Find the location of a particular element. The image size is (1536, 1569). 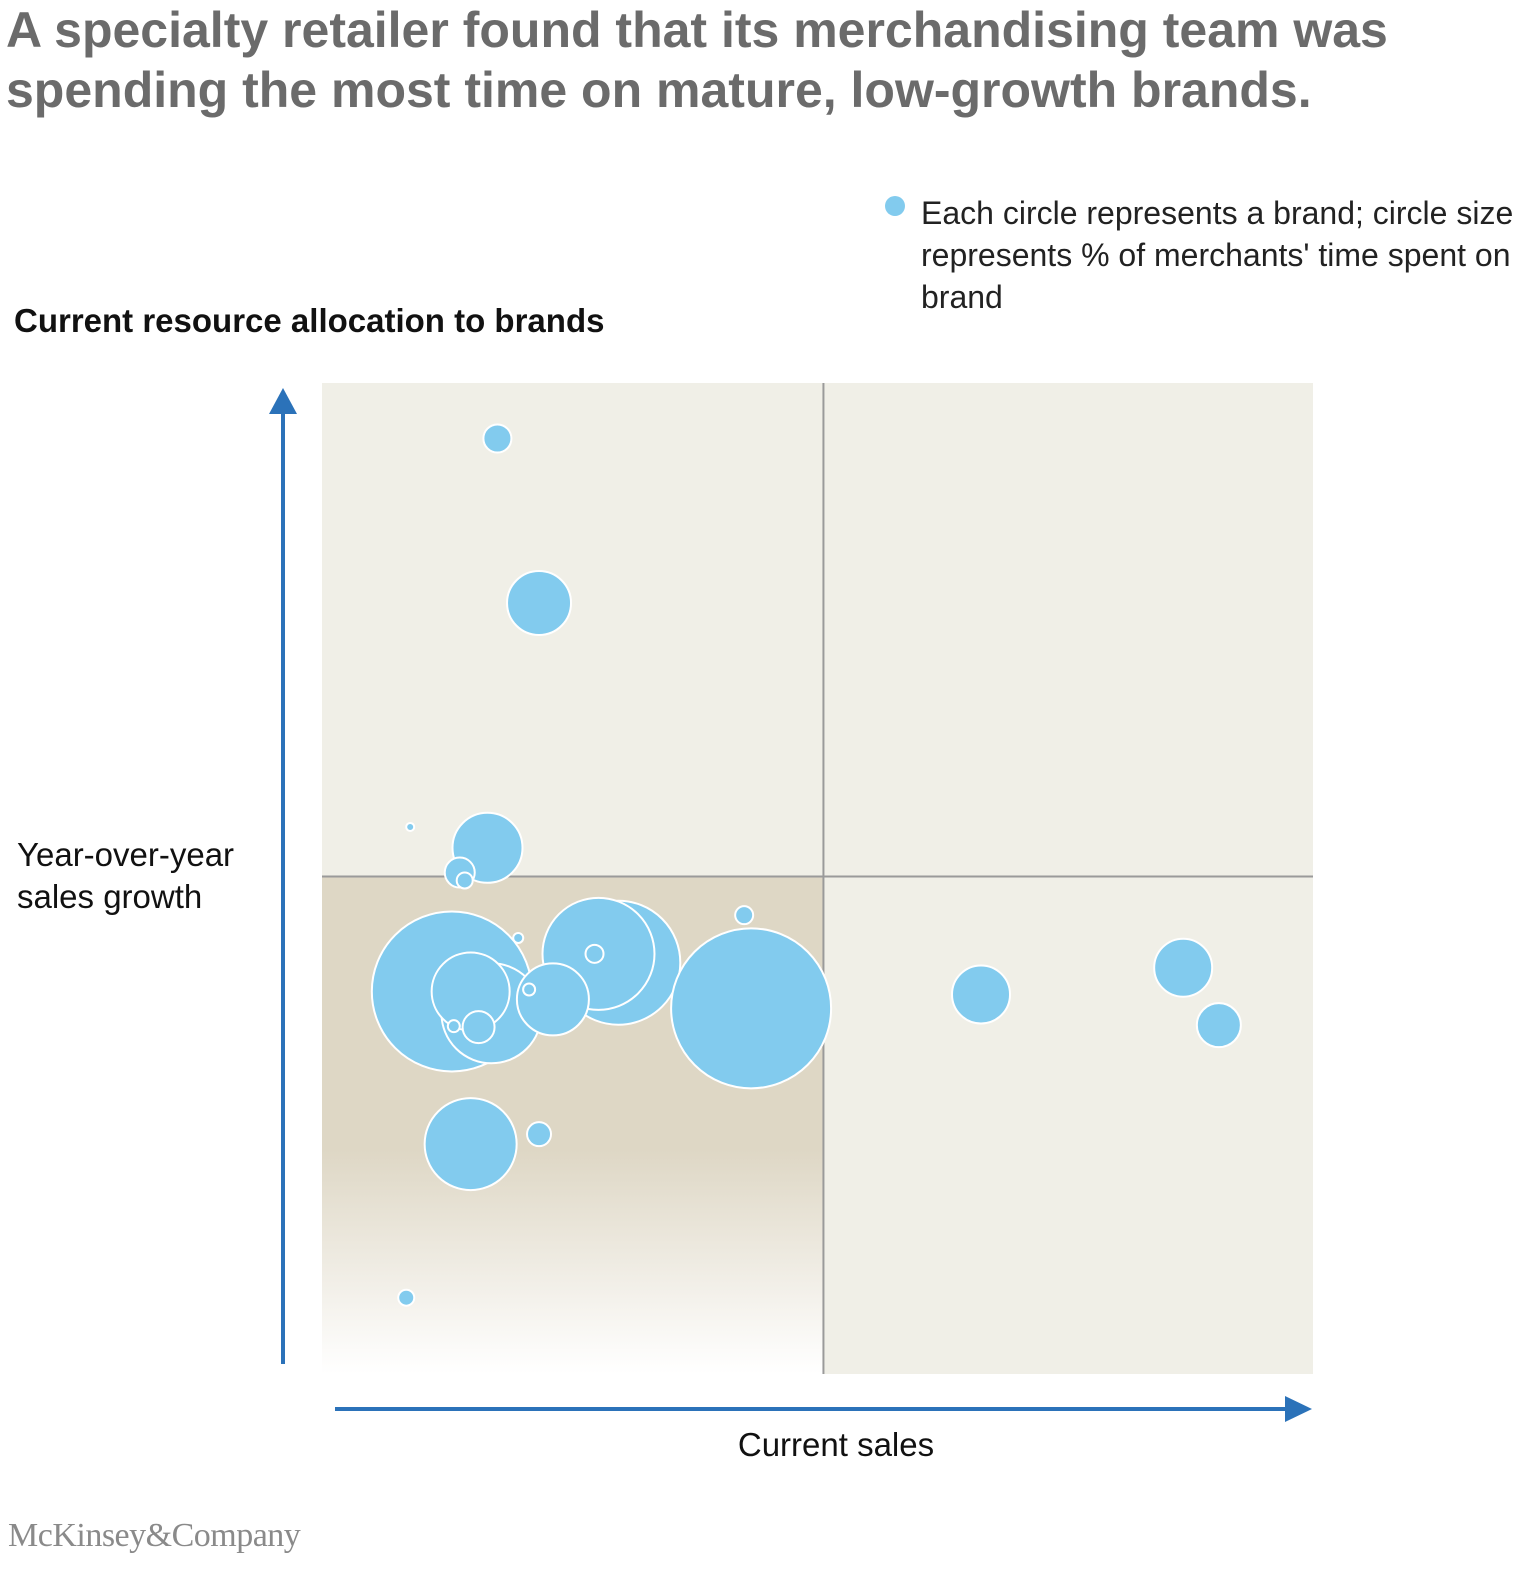

chart-title: Current resource allocation to brands is located at coordinates (309, 320).